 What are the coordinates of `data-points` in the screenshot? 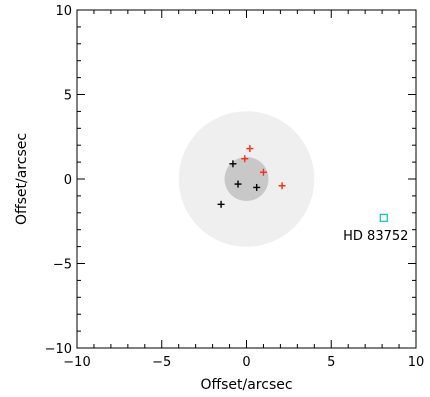 It's located at (251, 176).